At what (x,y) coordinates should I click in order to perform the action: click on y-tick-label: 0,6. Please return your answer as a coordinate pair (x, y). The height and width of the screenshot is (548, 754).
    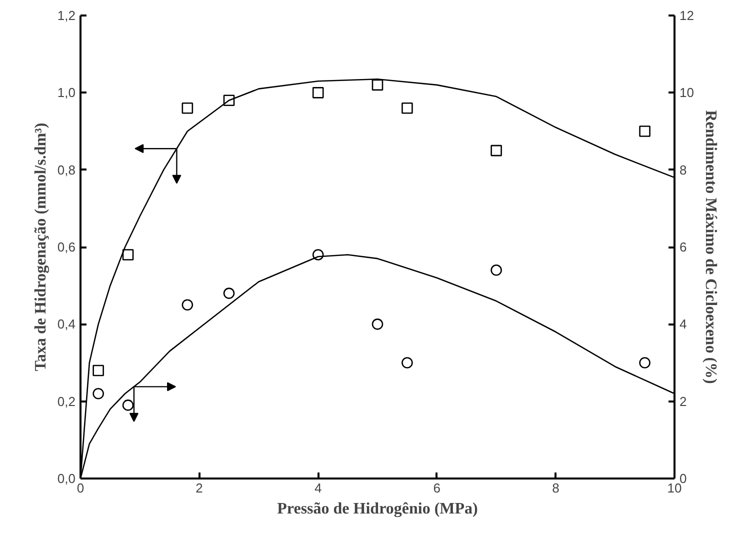
    Looking at the image, I should click on (66, 247).